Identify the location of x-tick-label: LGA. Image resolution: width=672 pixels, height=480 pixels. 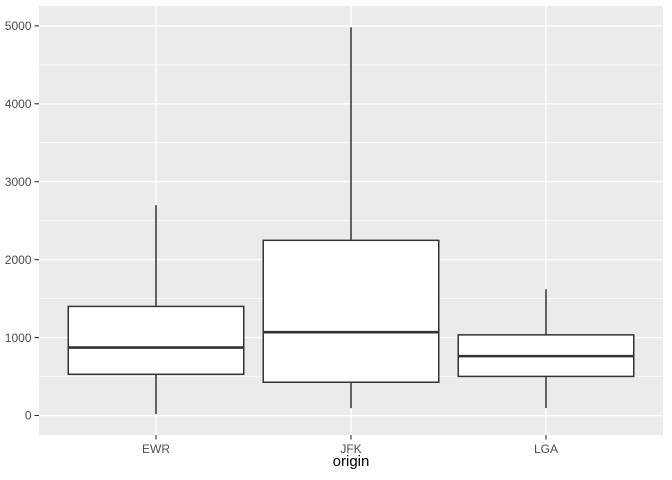
(546, 449).